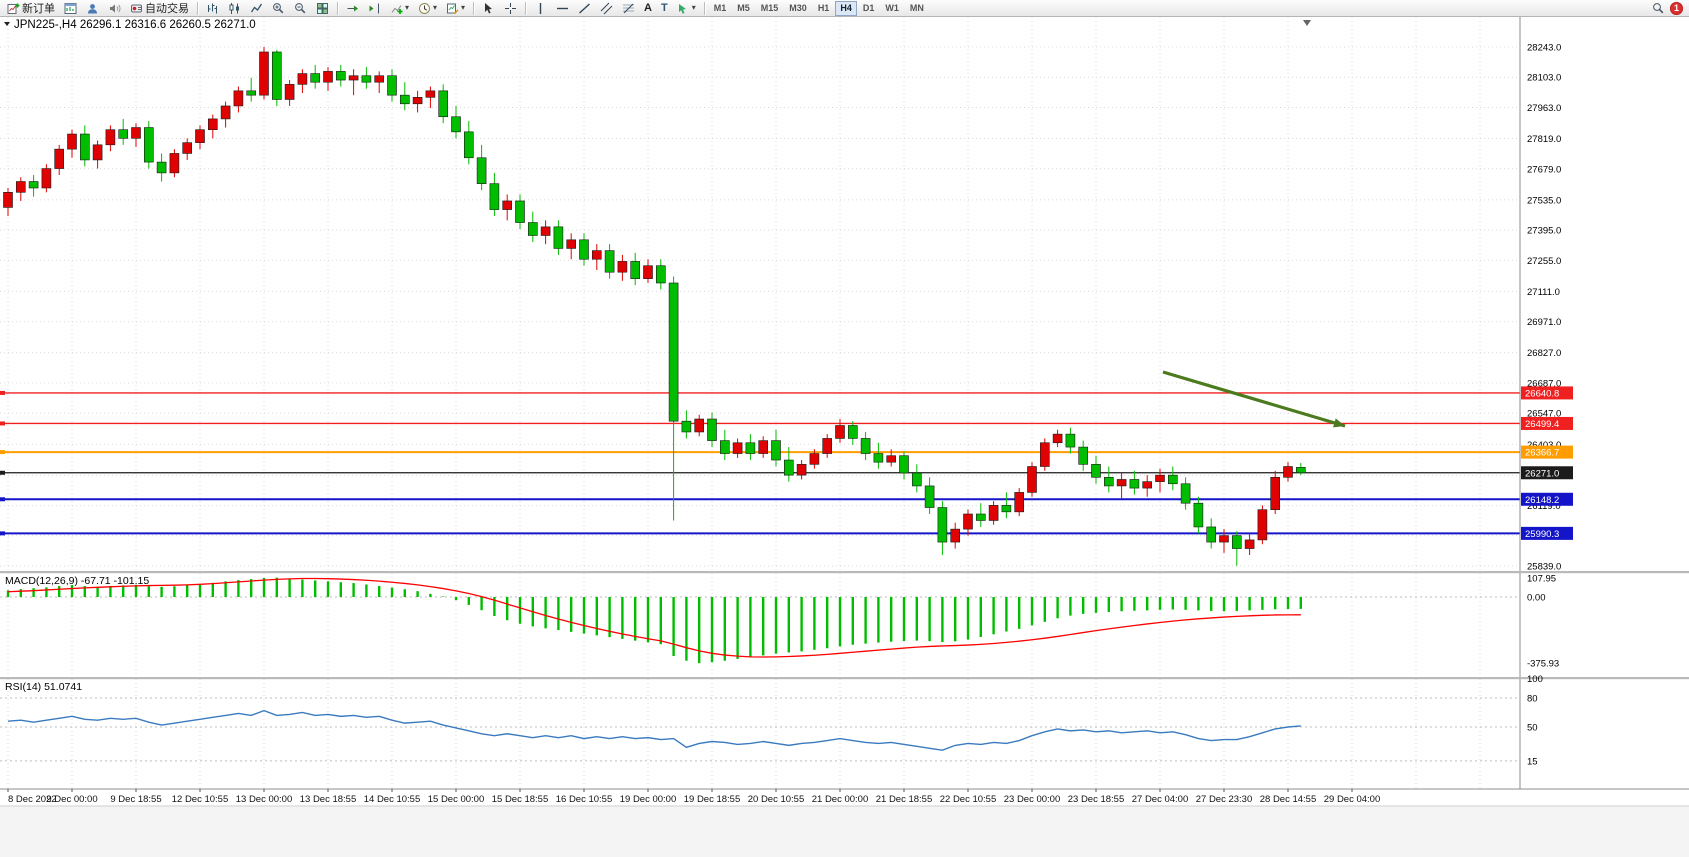  I want to click on chart-shift-marker, so click(1307, 23).